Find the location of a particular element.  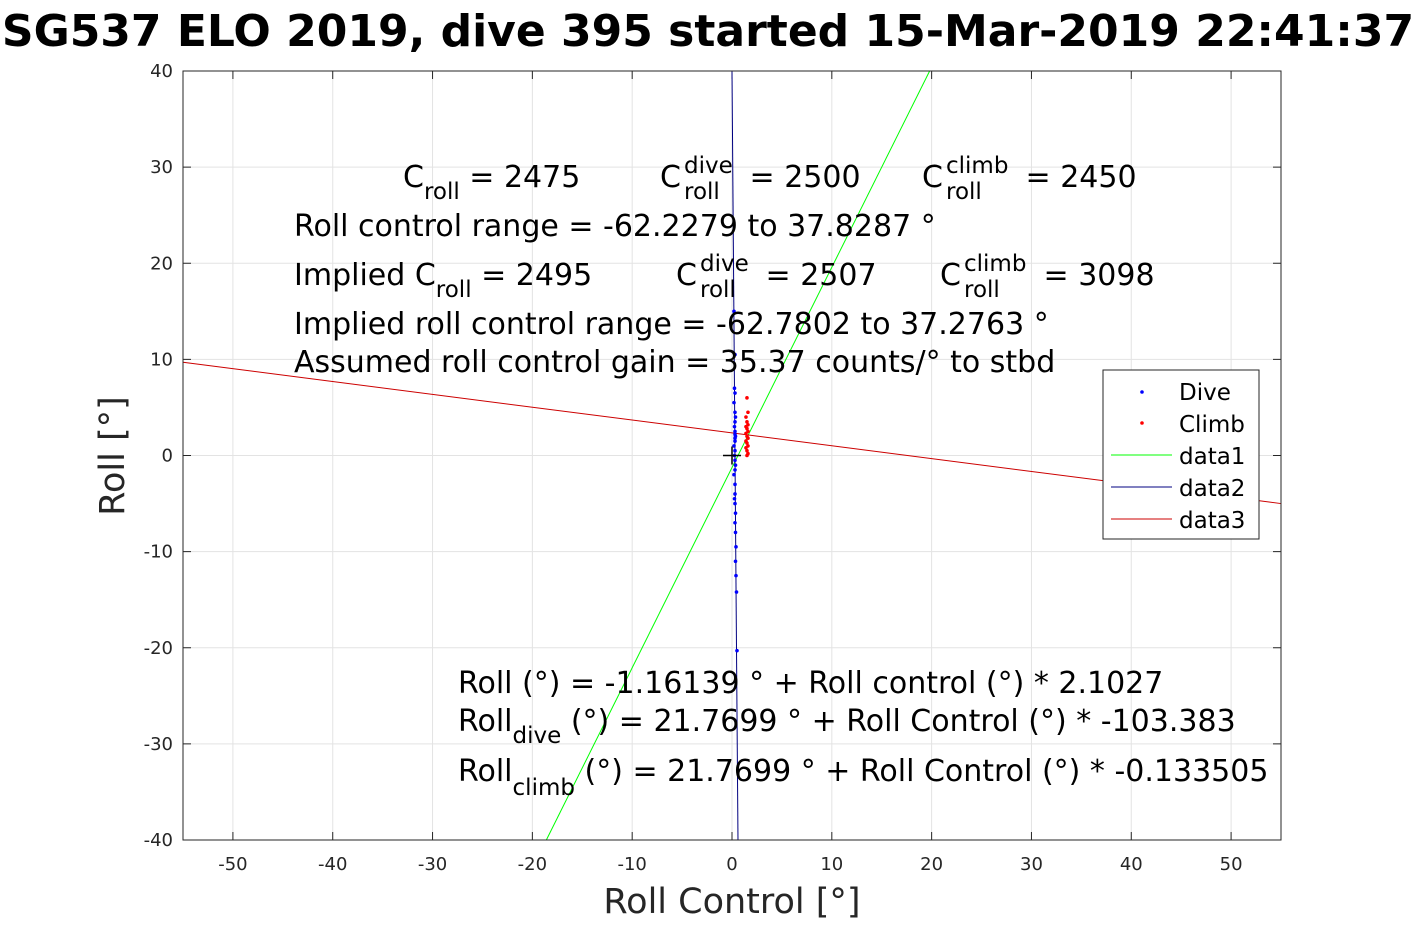

y-tick-label: 30 is located at coordinates (161, 167).